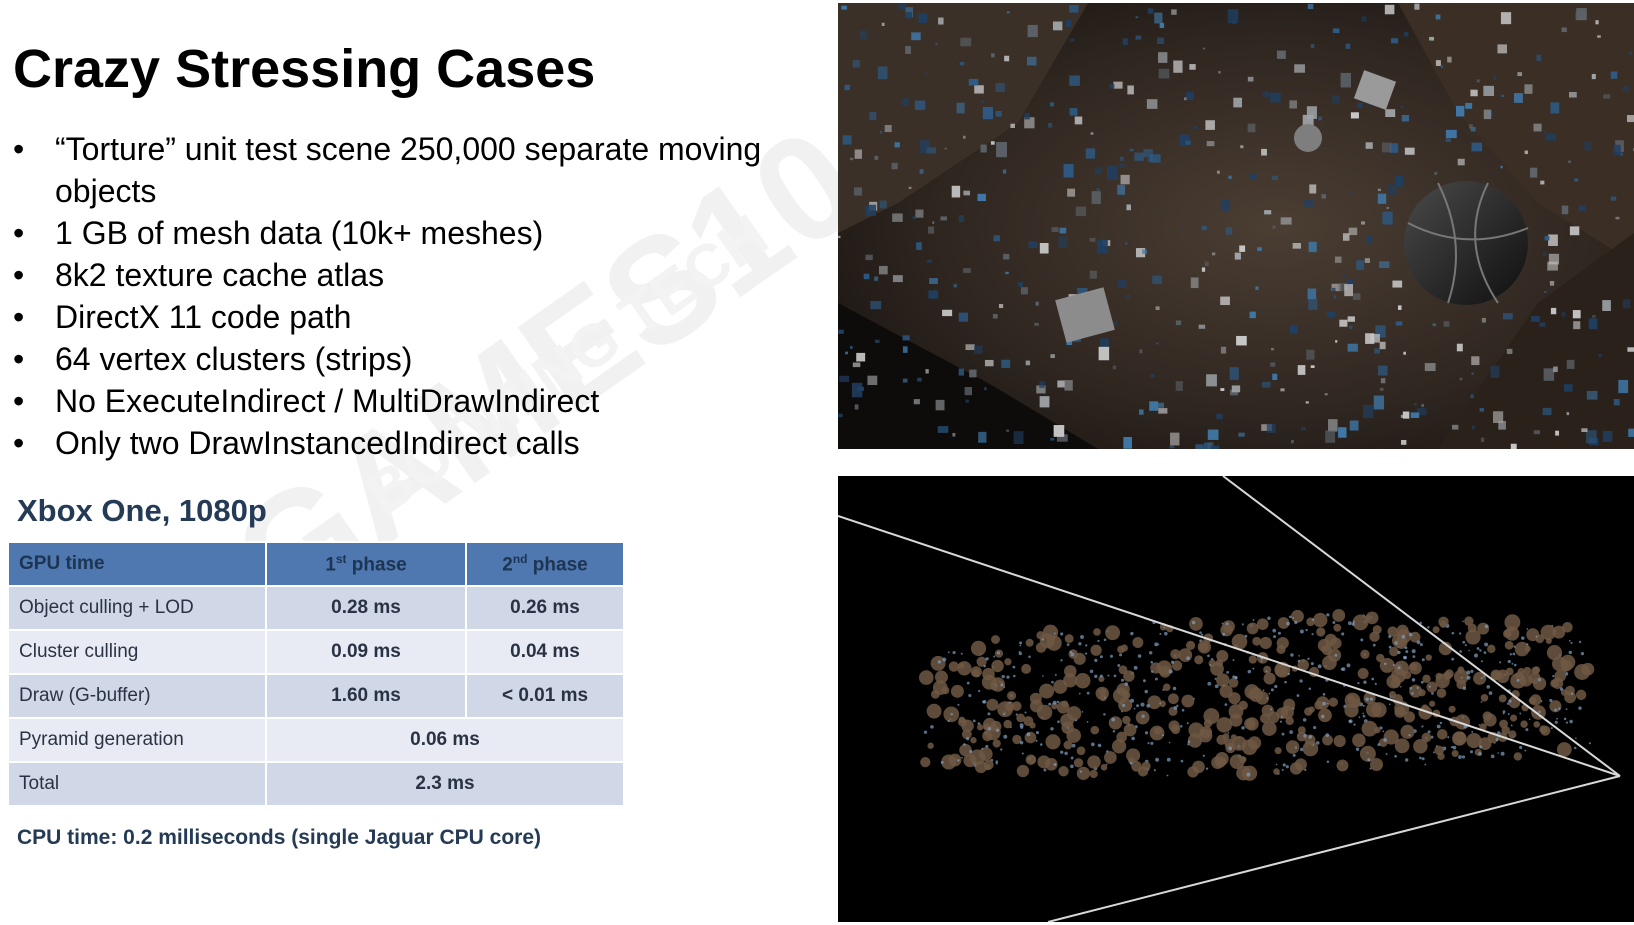 The image size is (1634, 925). What do you see at coordinates (142, 510) in the screenshot?
I see `table-subtitle: Xbox One, 1080p` at bounding box center [142, 510].